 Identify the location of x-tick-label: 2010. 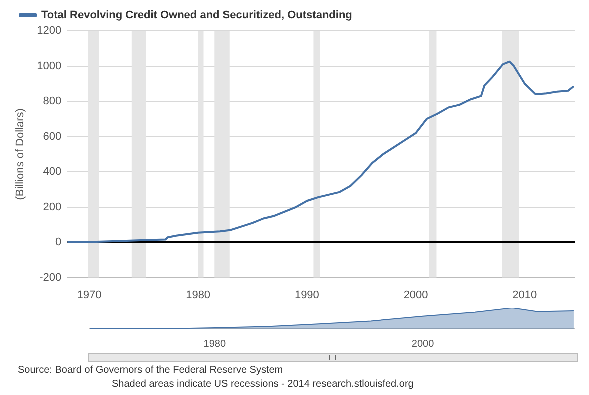
(525, 295).